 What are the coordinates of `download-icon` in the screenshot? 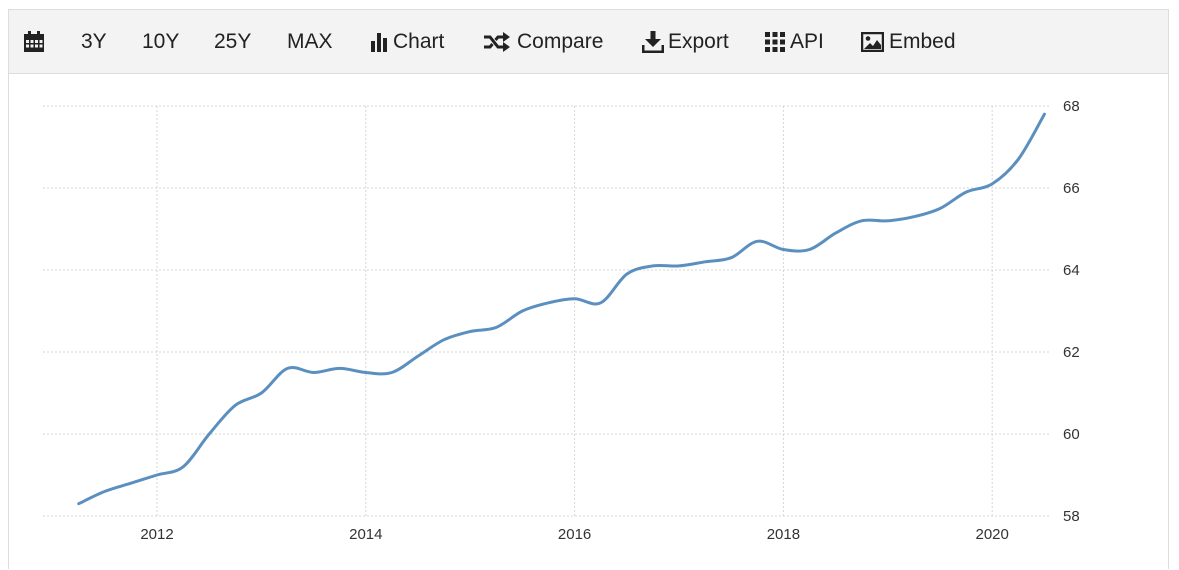 It's located at (653, 42).